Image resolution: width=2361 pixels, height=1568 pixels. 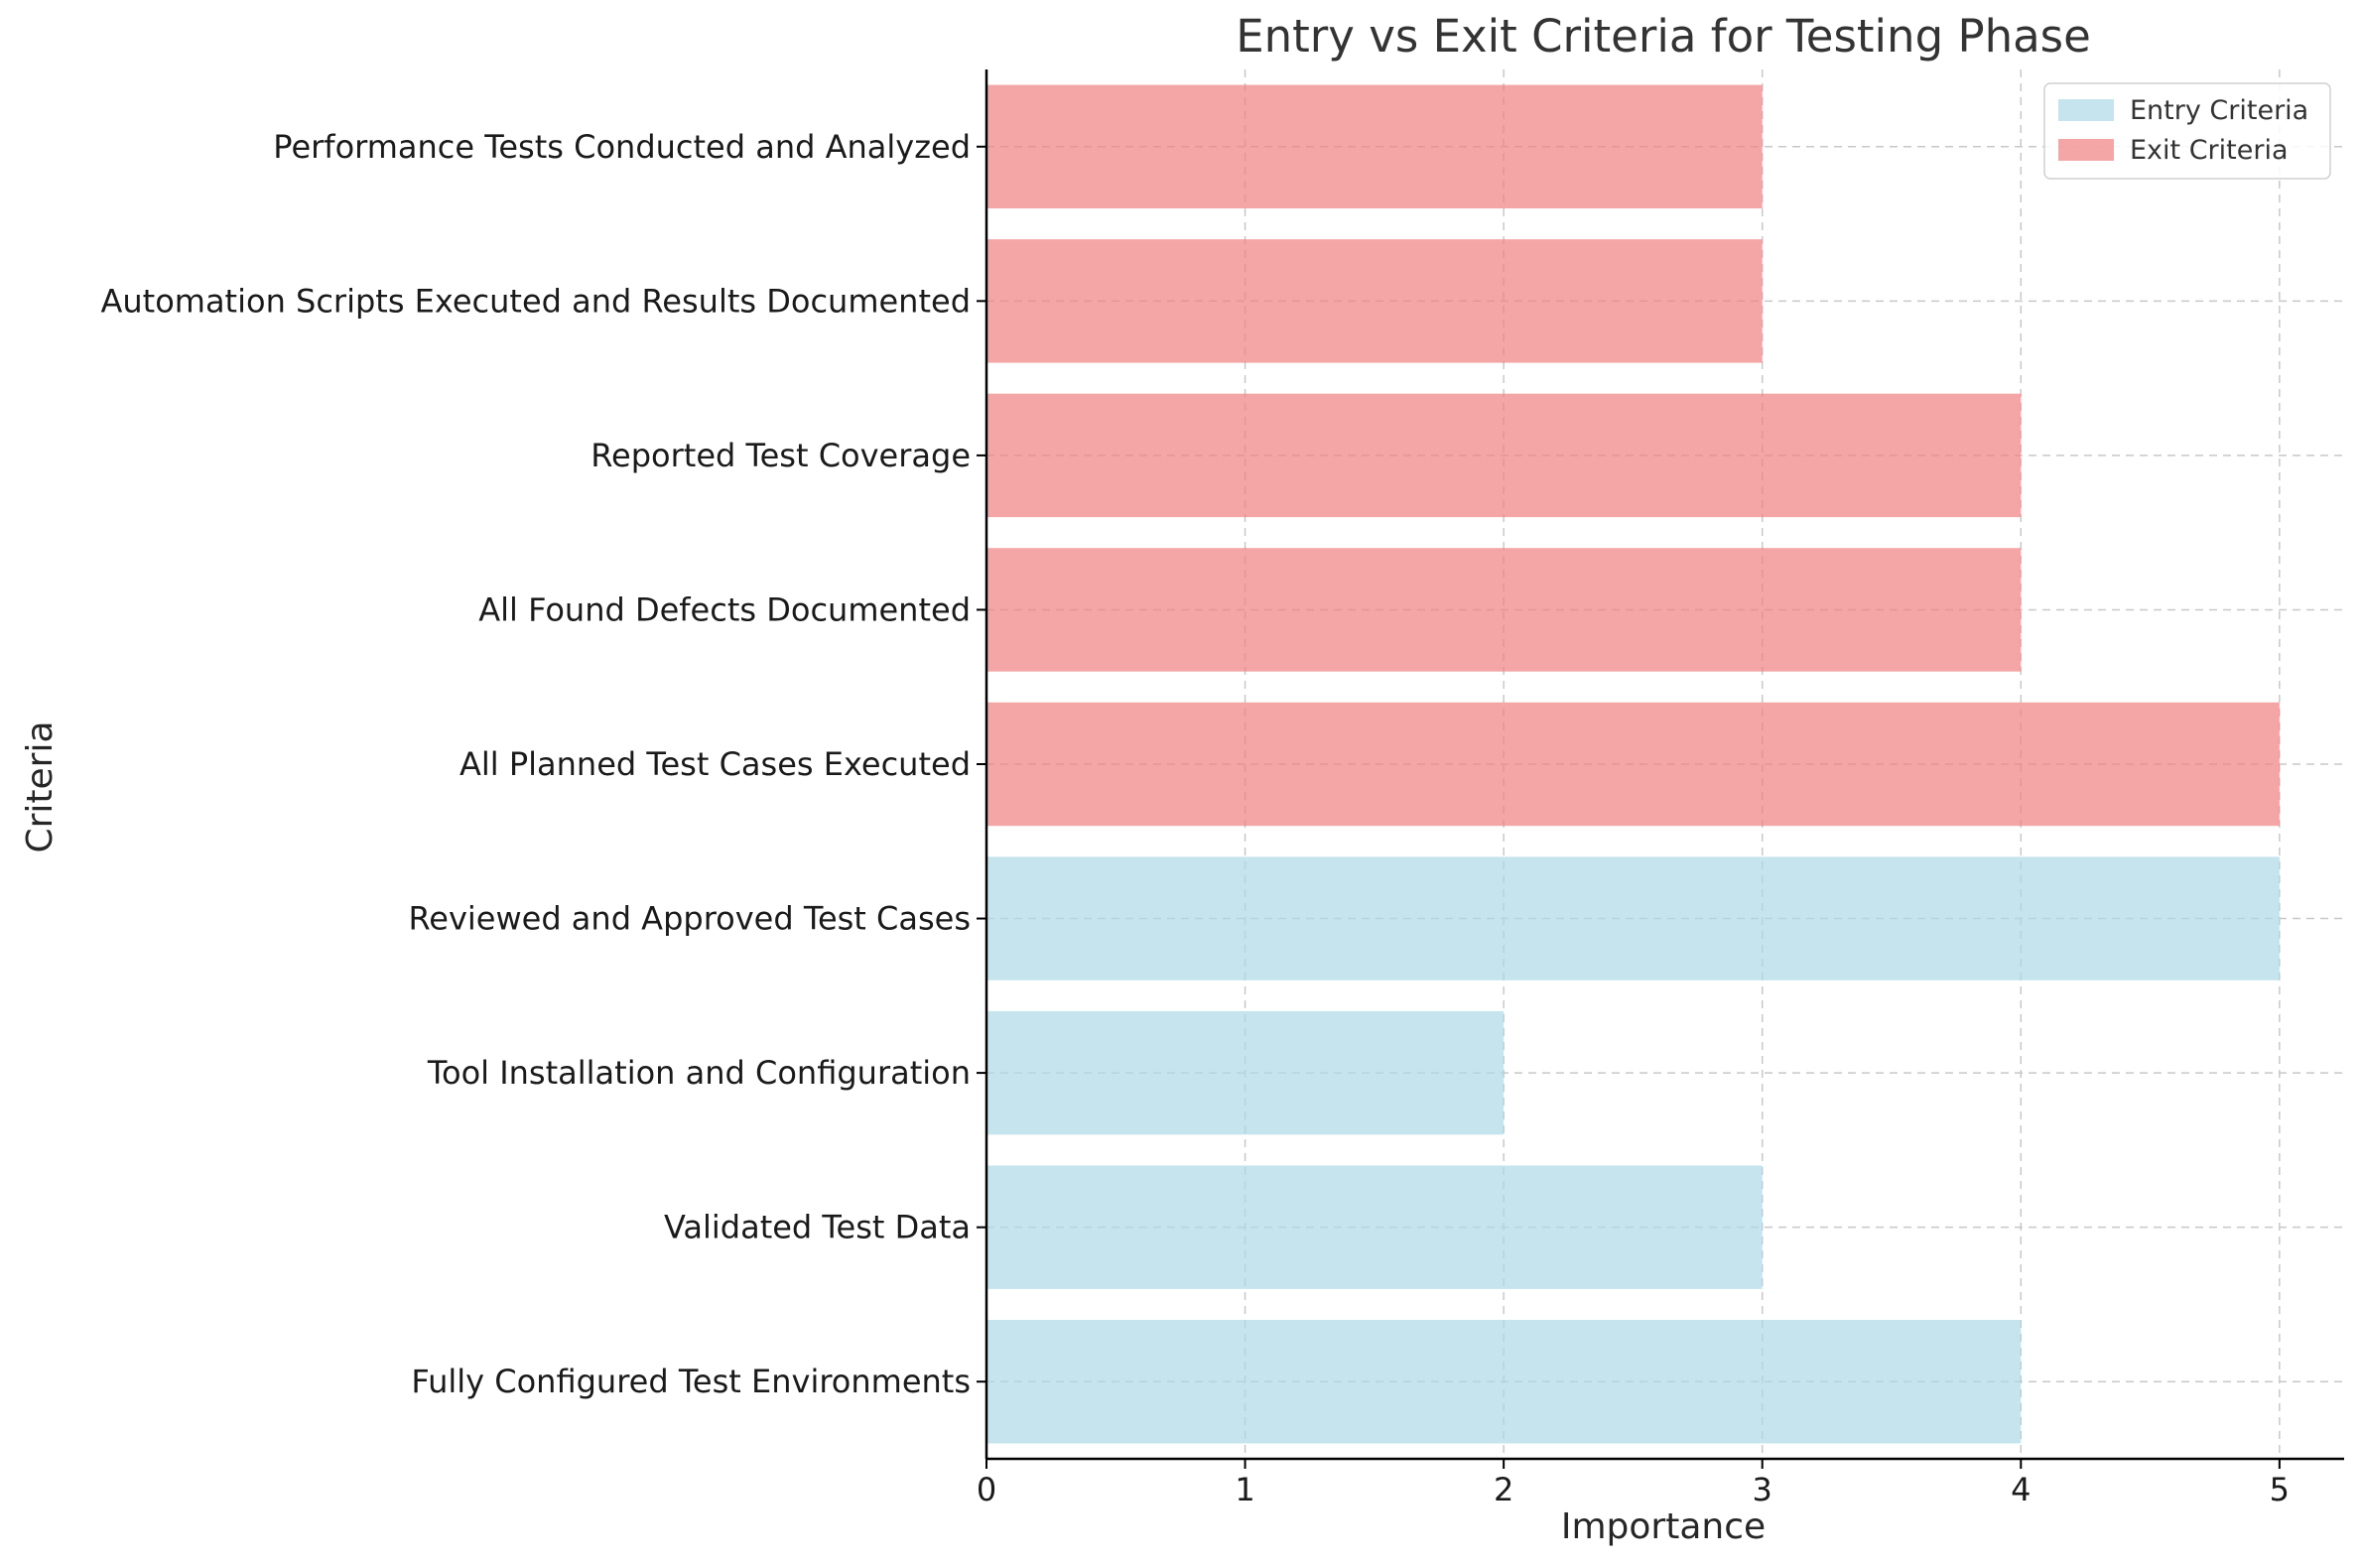 What do you see at coordinates (724, 609) in the screenshot?
I see `y-tick-label-5: All Found Defects Documented` at bounding box center [724, 609].